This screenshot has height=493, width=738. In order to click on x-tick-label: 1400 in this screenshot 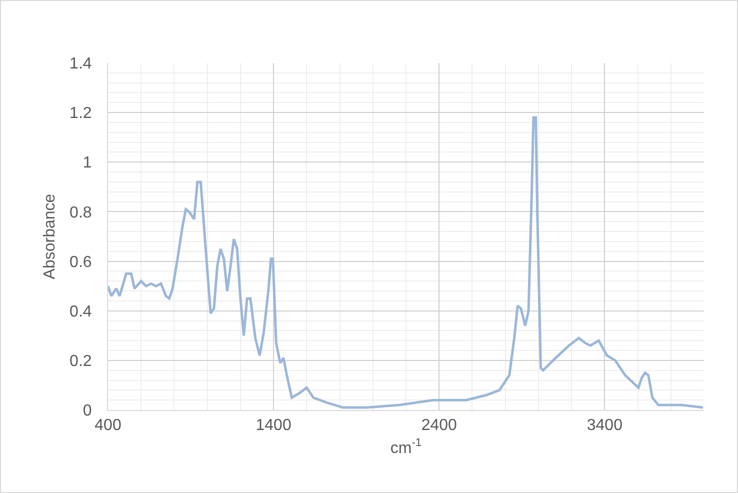, I will do `click(274, 425)`.